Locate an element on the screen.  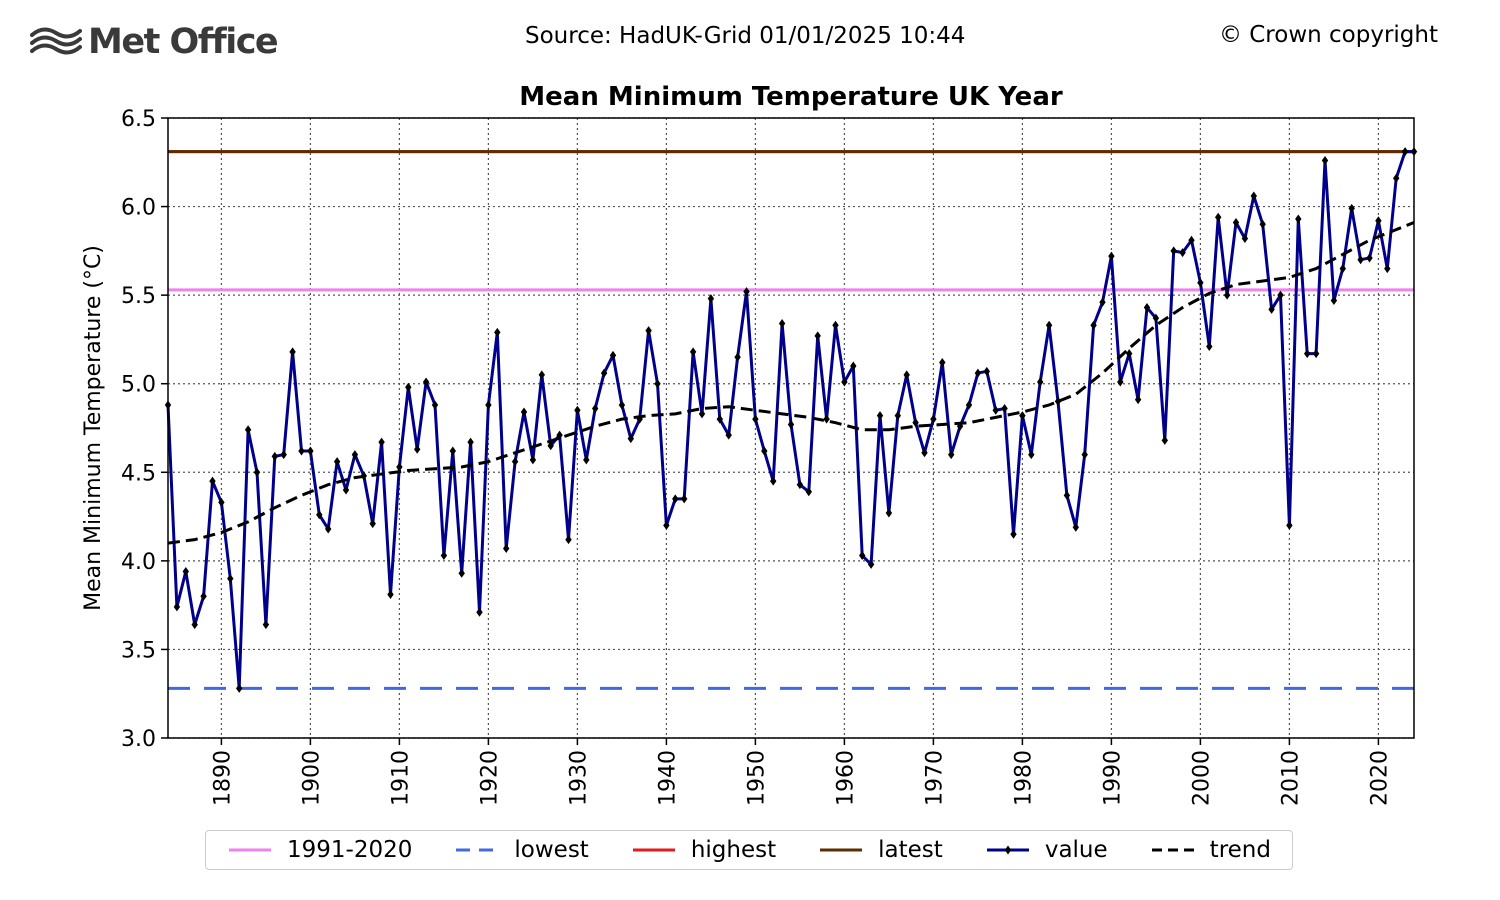
y-tick-label: 3.5 is located at coordinates (138, 650).